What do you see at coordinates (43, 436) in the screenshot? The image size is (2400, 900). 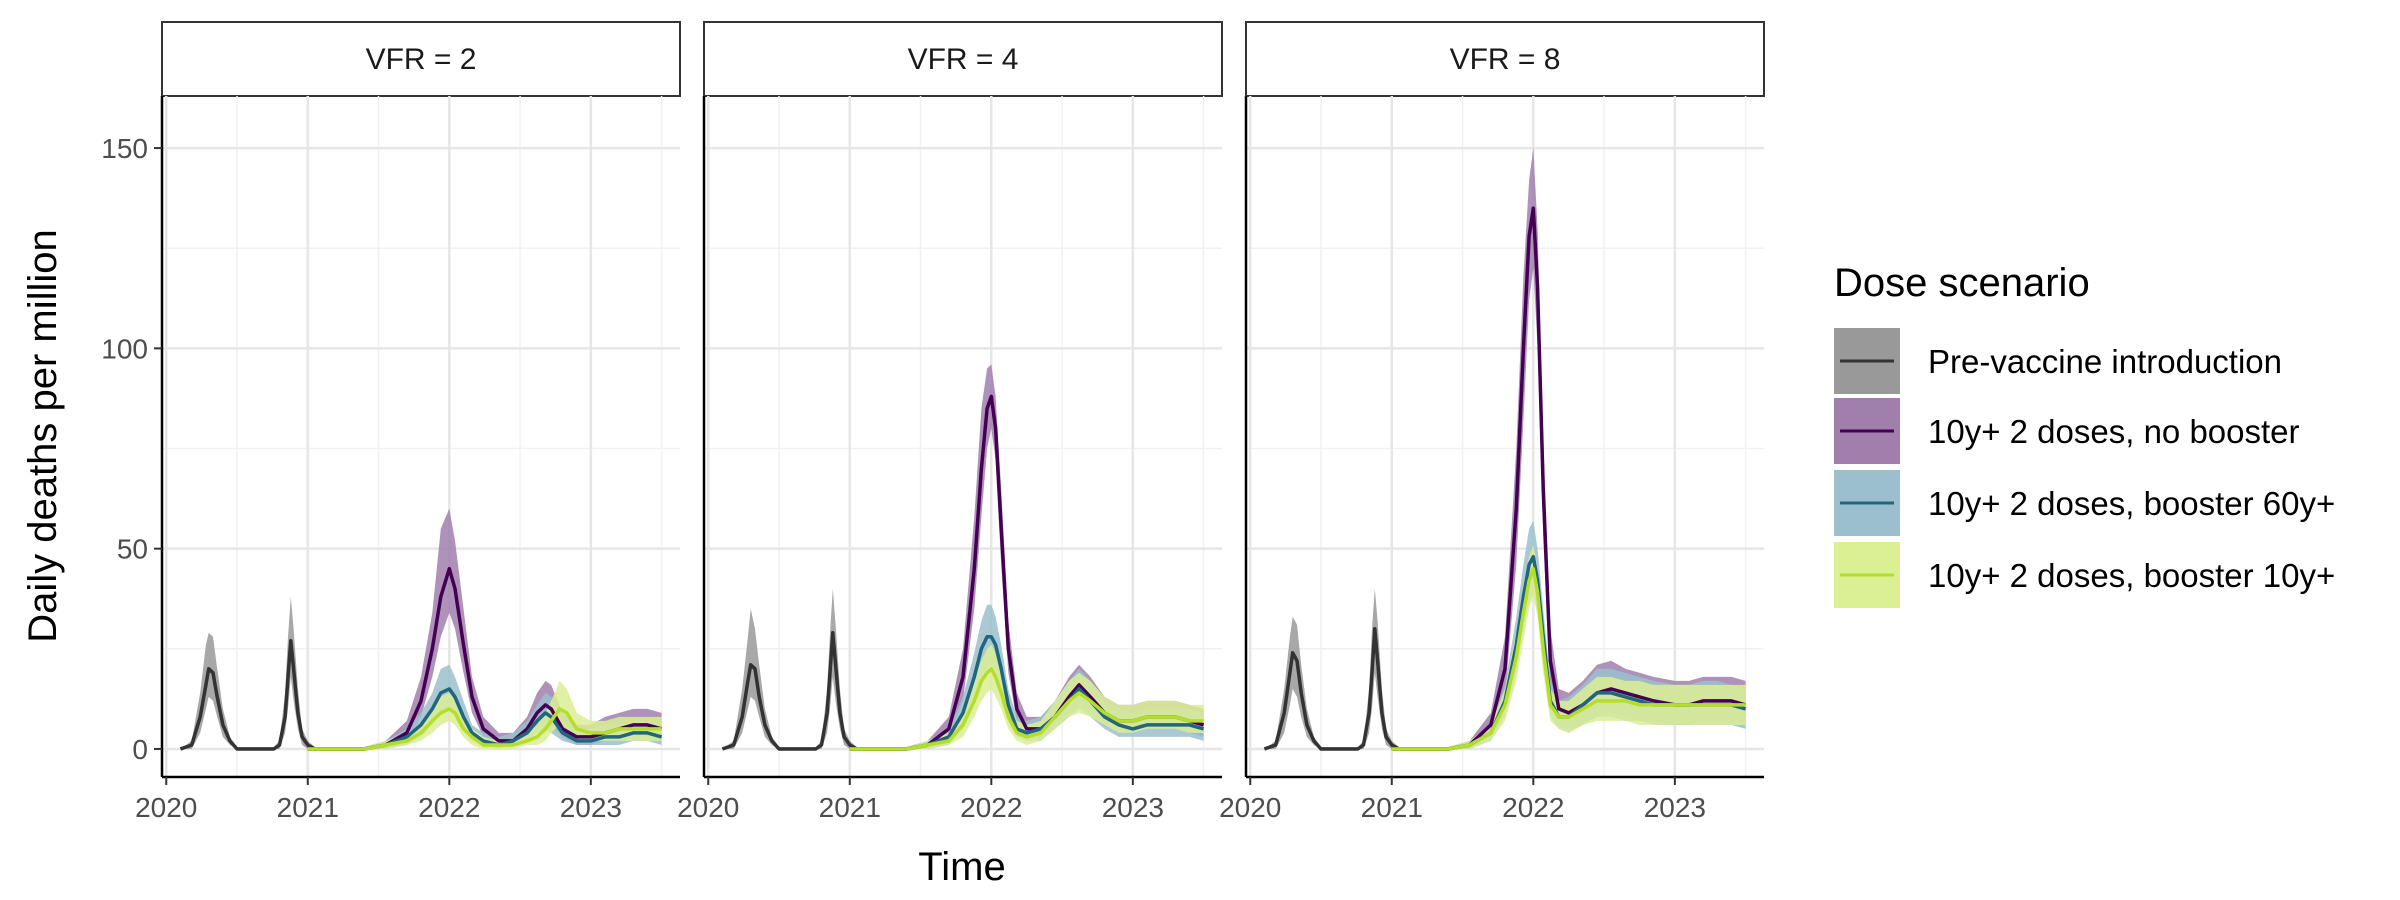 I see `y-axis-title: Daily deaths per million` at bounding box center [43, 436].